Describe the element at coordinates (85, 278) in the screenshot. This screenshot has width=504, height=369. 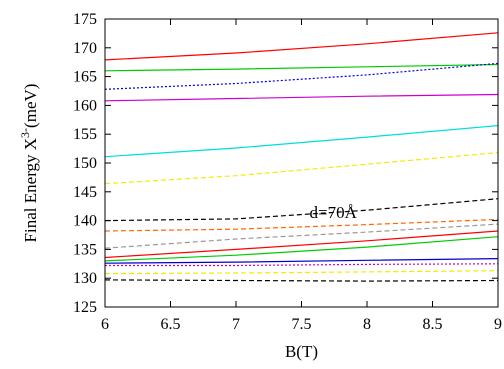
I see `y-tick-label: 130` at that location.